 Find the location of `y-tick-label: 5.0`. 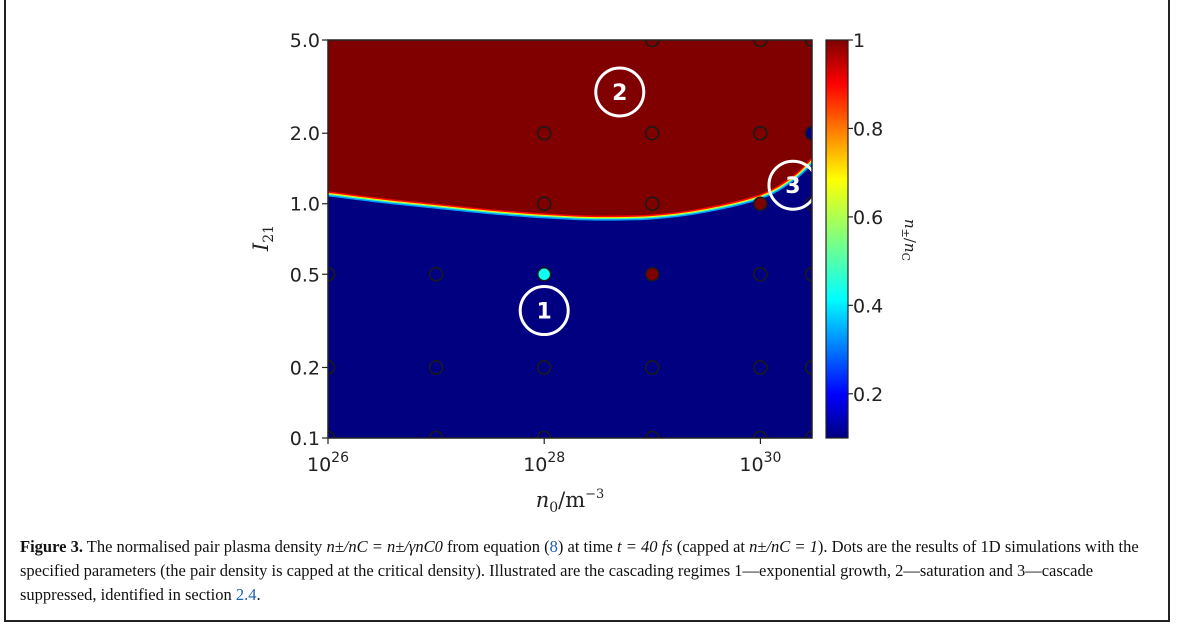

y-tick-label: 5.0 is located at coordinates (305, 41).